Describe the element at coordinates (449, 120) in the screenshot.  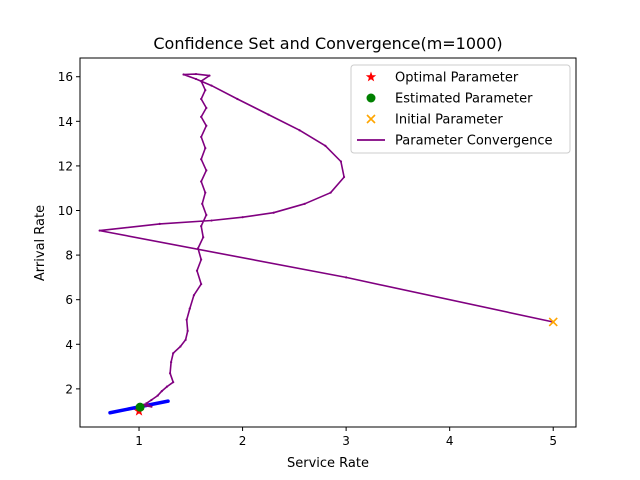
I see `legend-label-initial-parameter: Initial Parameter` at that location.